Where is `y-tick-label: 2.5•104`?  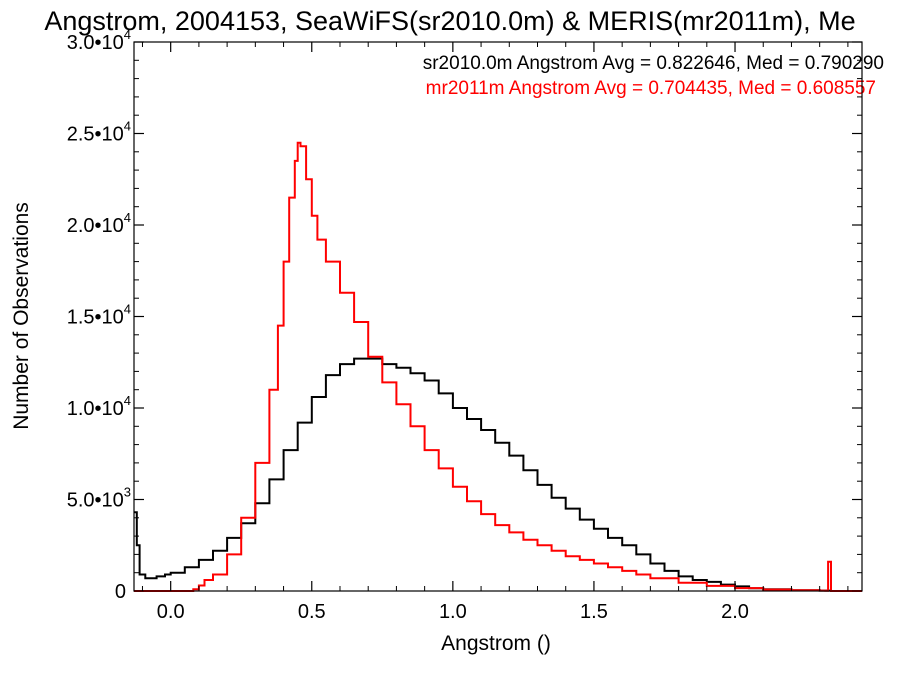 y-tick-label: 2.5•104 is located at coordinates (99, 132).